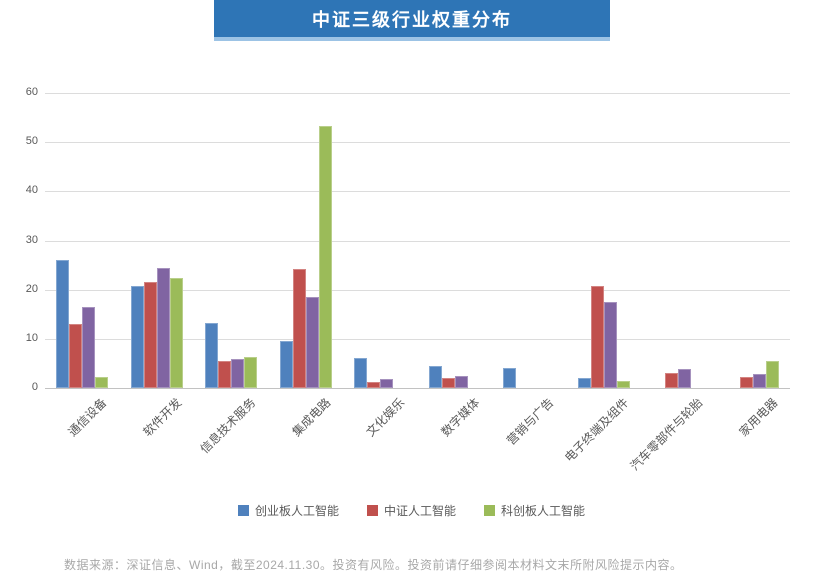 The width and height of the screenshot is (823, 584). What do you see at coordinates (385, 417) in the screenshot?
I see `x-axis-label: 文化娱乐` at bounding box center [385, 417].